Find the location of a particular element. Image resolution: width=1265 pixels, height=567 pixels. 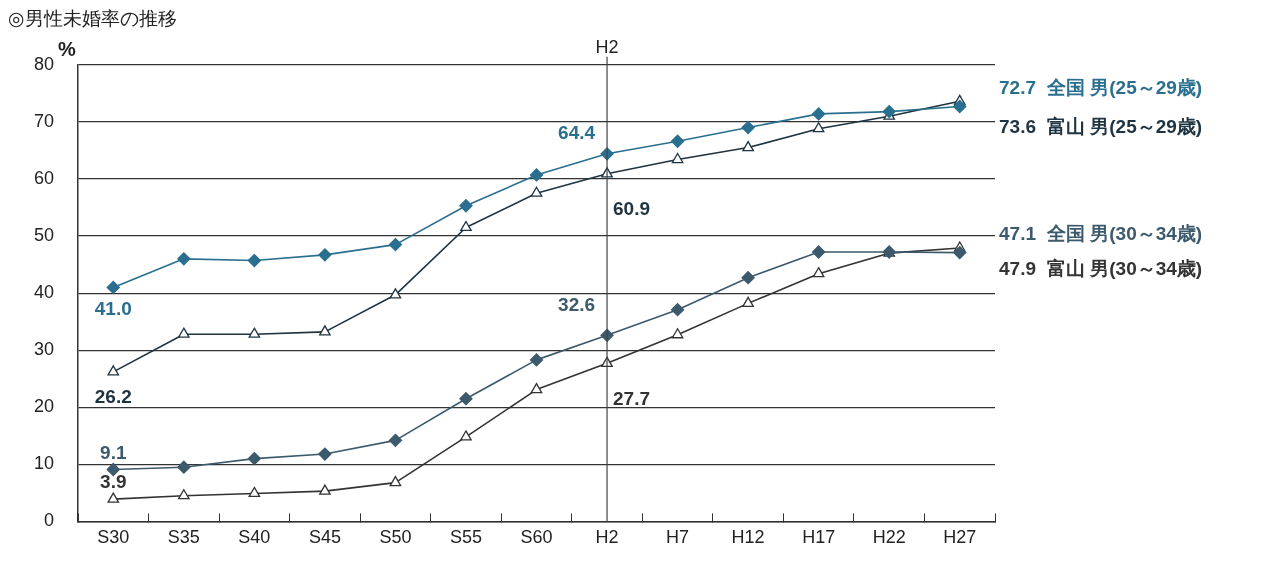

text: 全国 男(30～34歳) is located at coordinates (1124, 233).